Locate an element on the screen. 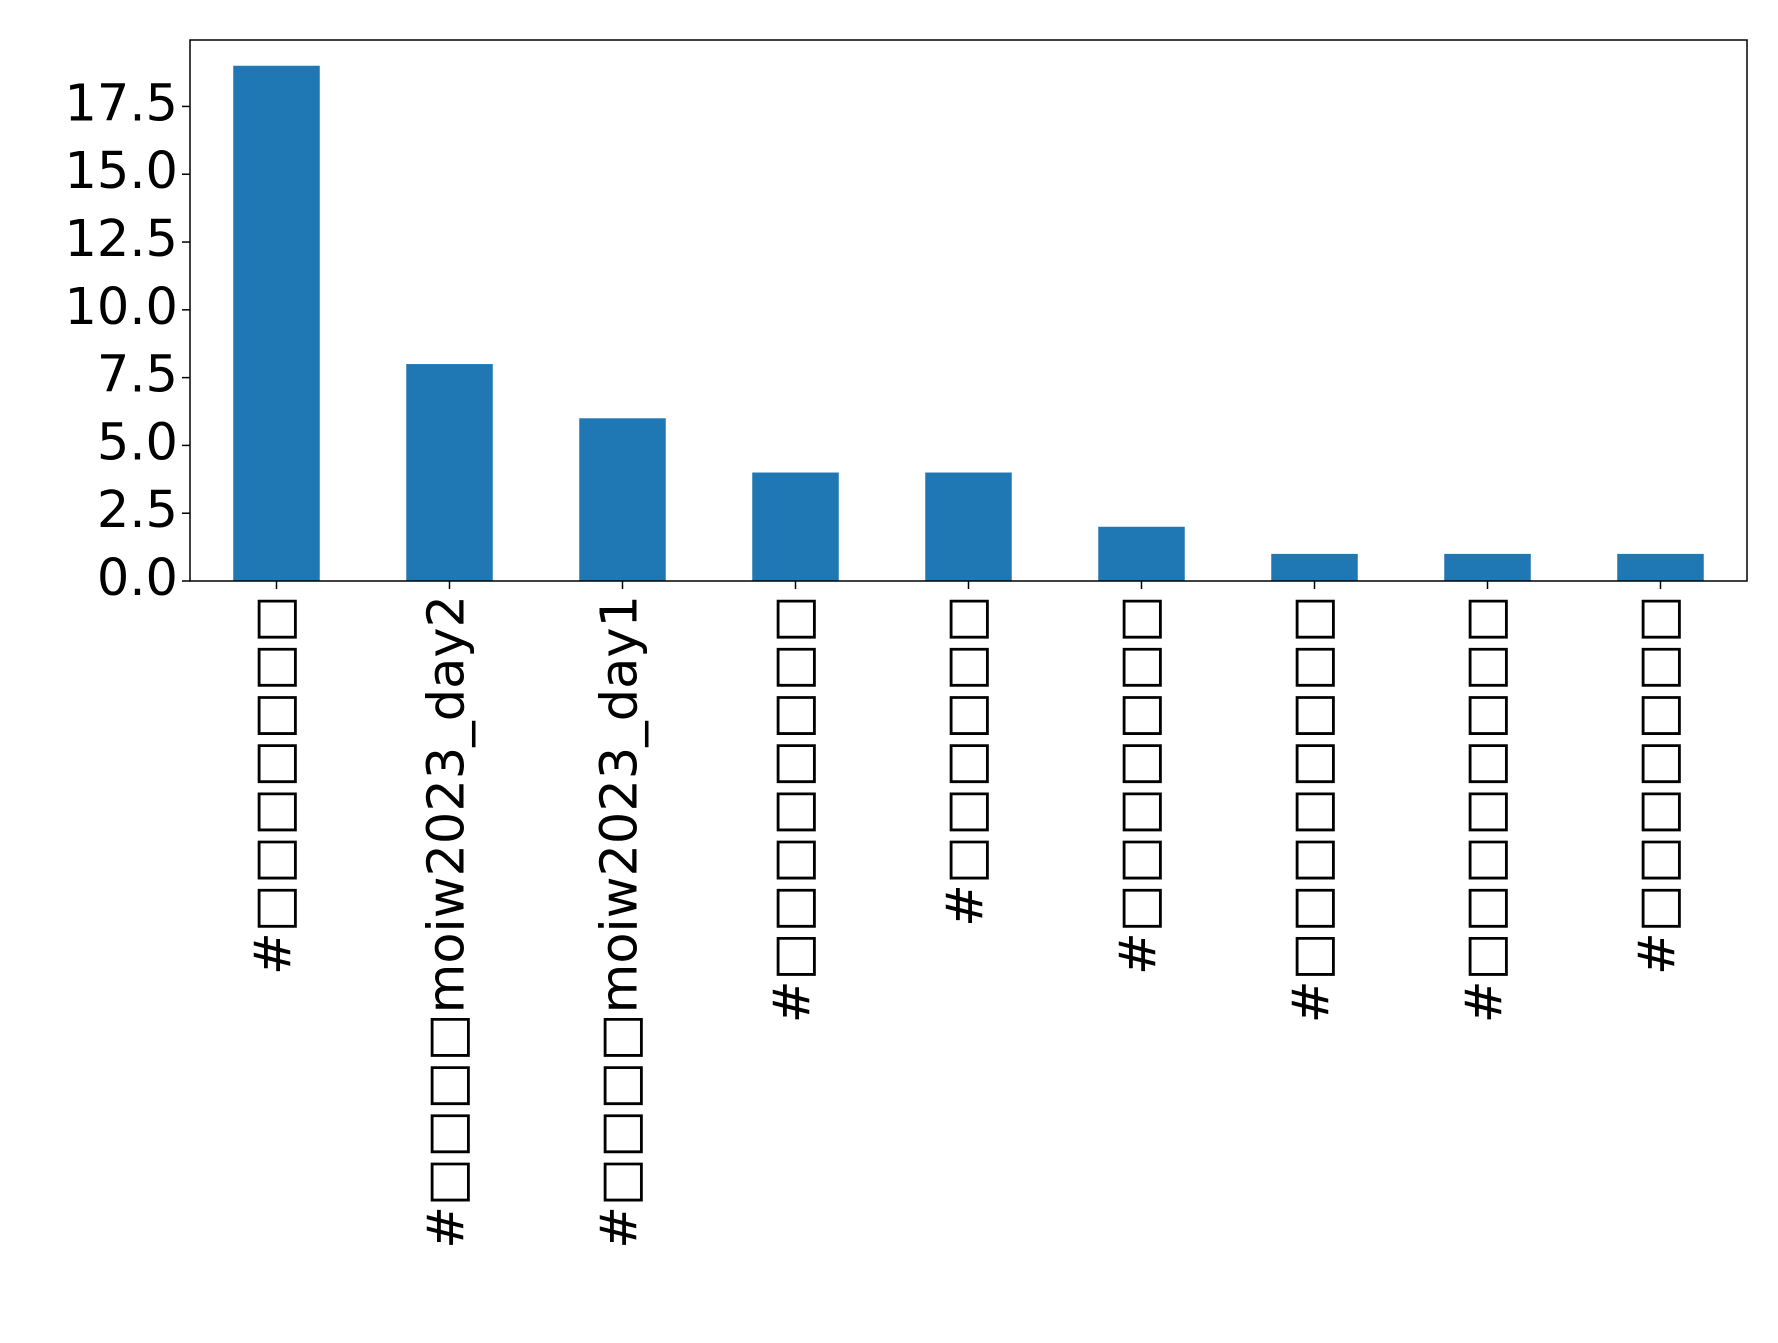  y-tick-label: 0.0 is located at coordinates (137, 578).